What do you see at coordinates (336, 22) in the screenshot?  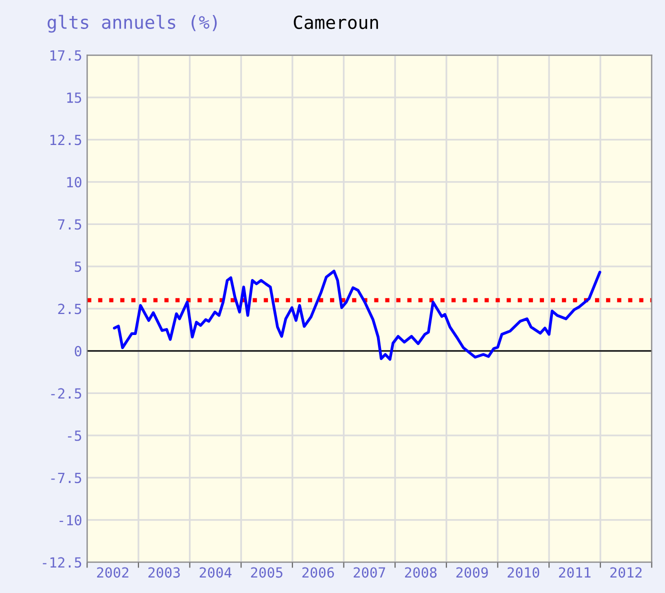 I see `chart-title: Cameroun` at bounding box center [336, 22].